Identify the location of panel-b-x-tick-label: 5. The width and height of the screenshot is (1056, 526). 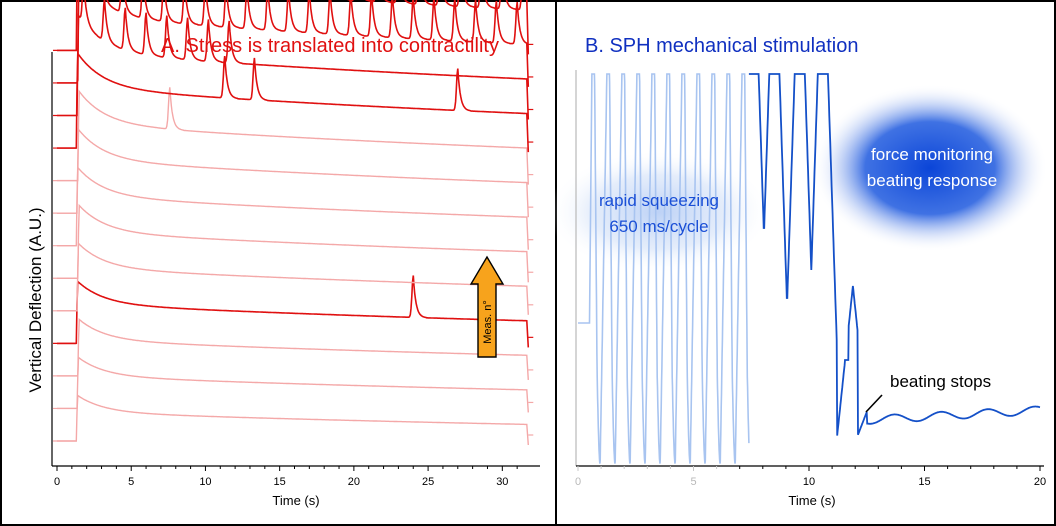
(693, 482).